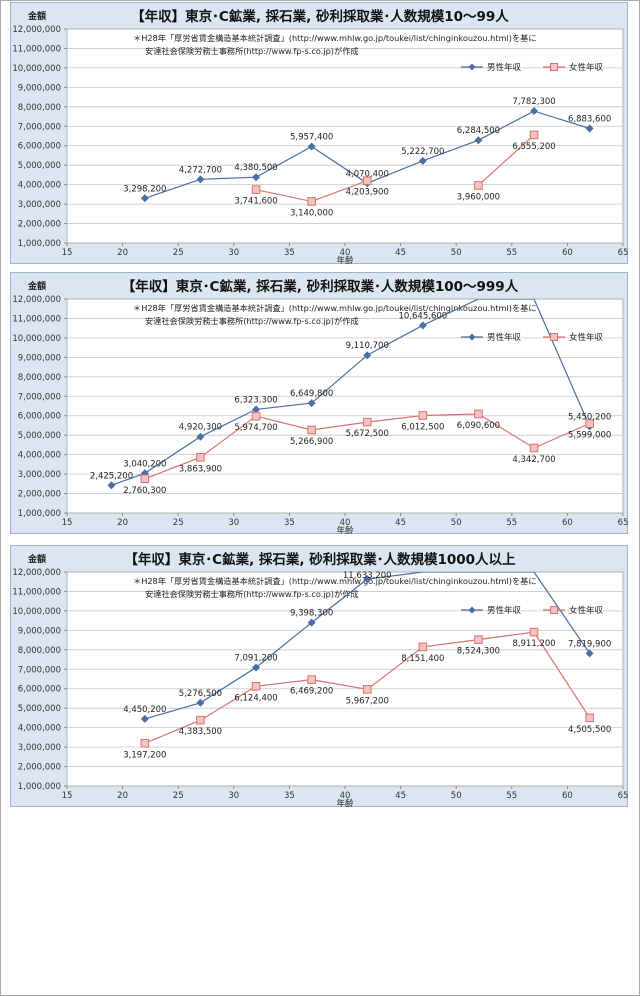 This screenshot has height=996, width=640. I want to click on x-tick-label: 65, so click(623, 523).